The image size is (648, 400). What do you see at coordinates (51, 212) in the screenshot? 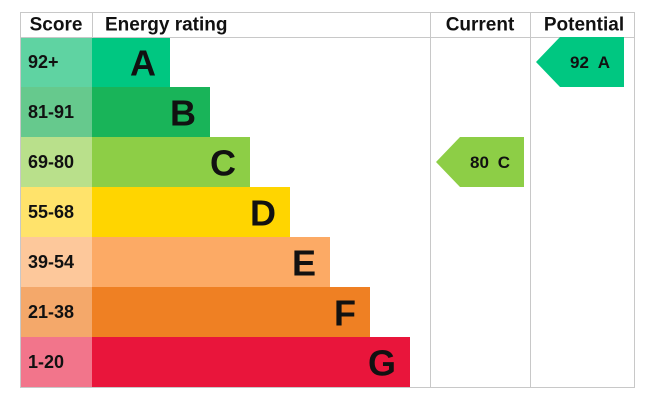
I see `score-label: 55-68` at bounding box center [51, 212].